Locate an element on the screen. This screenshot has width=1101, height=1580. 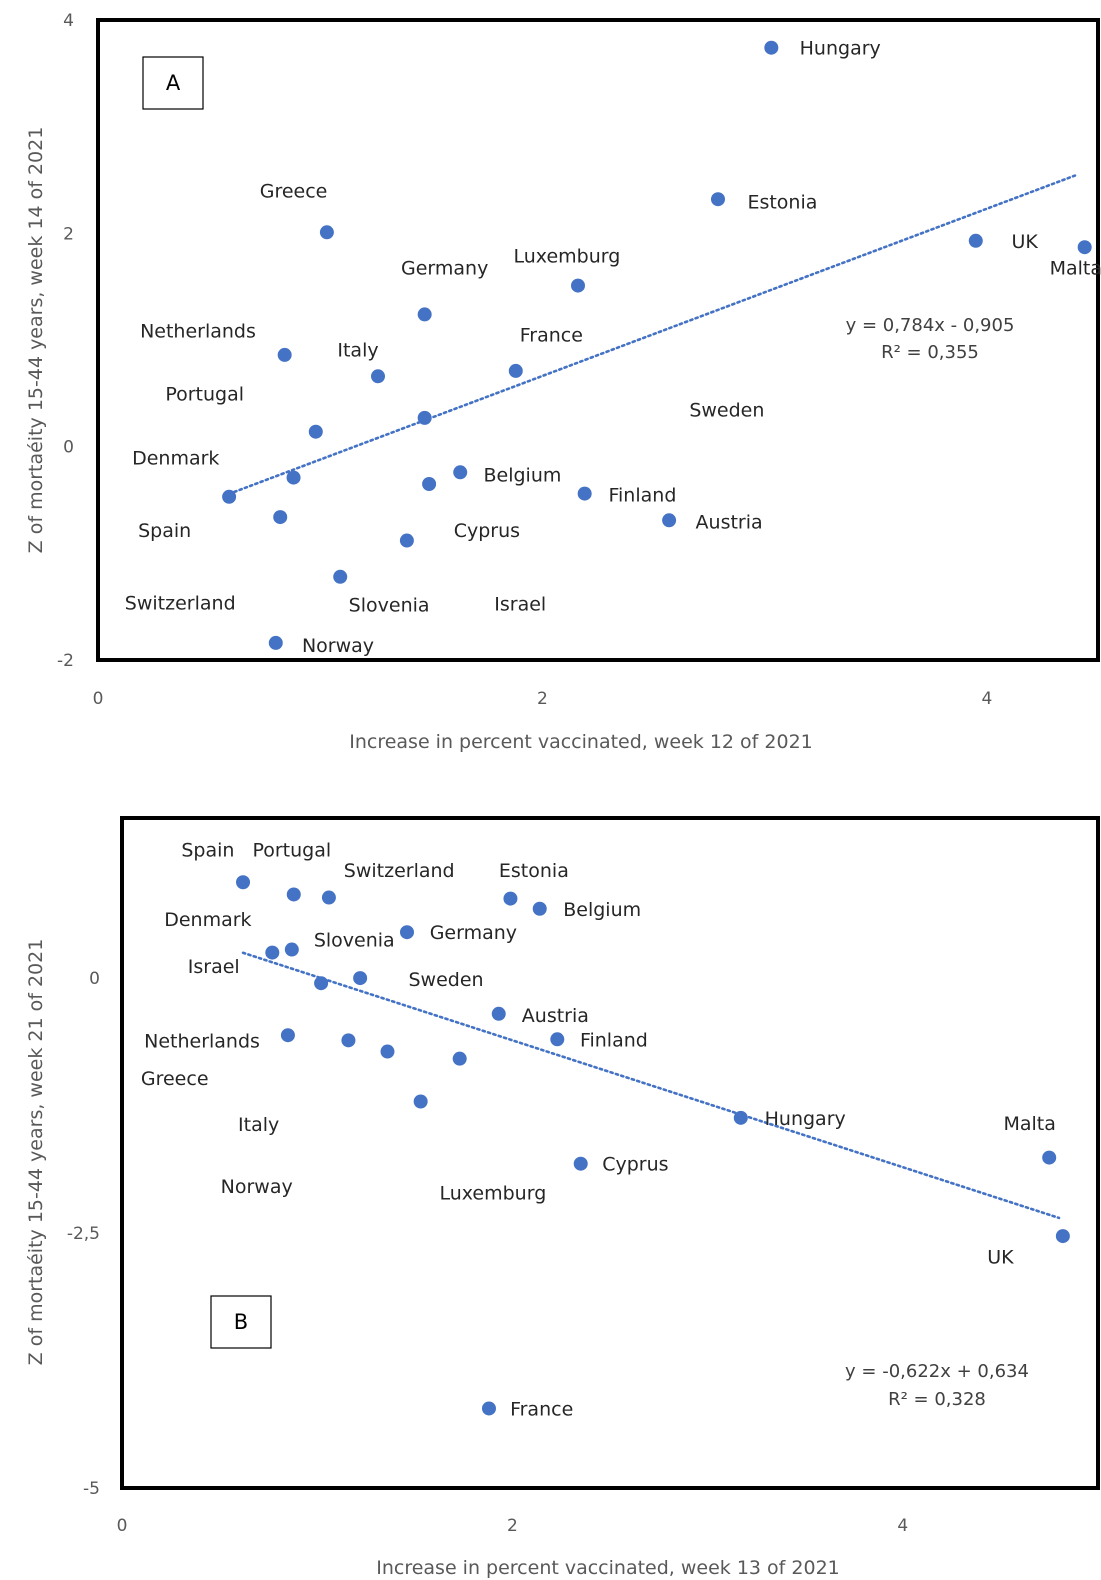
panel-a-y-tick-label: 0 is located at coordinates (68, 448).